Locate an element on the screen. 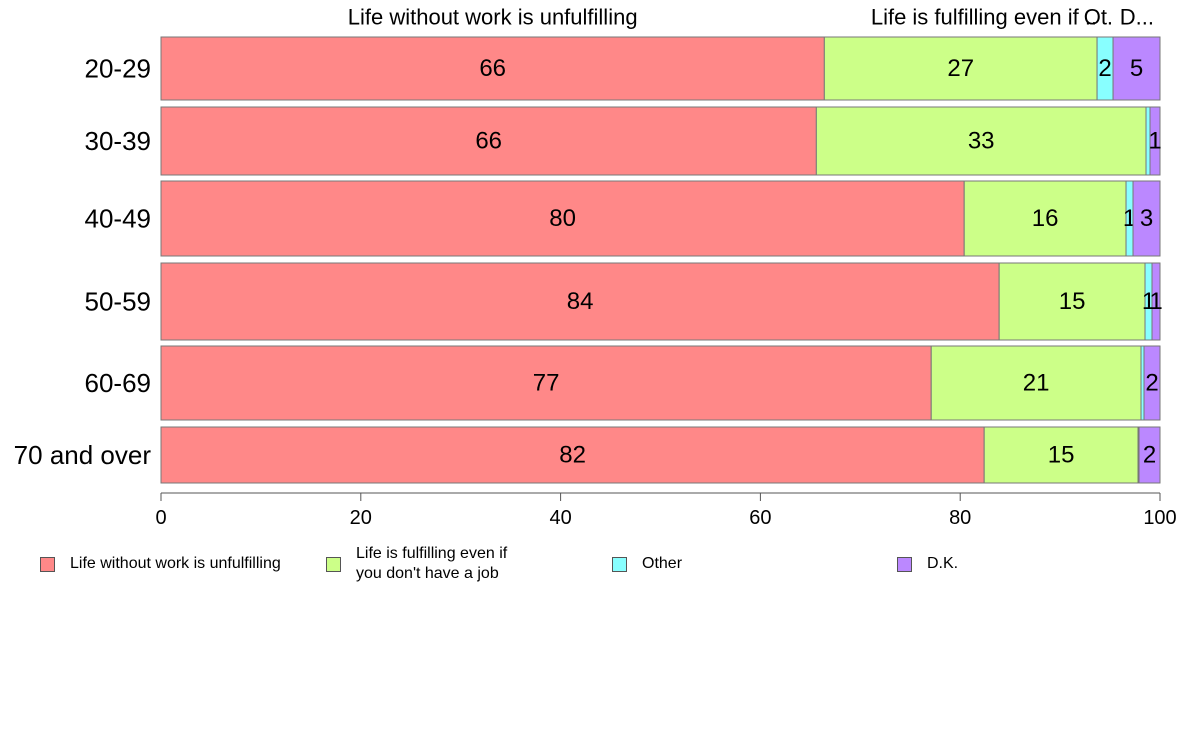 The image size is (1188, 736). data-label-unfulfilling: 84 is located at coordinates (580, 301).